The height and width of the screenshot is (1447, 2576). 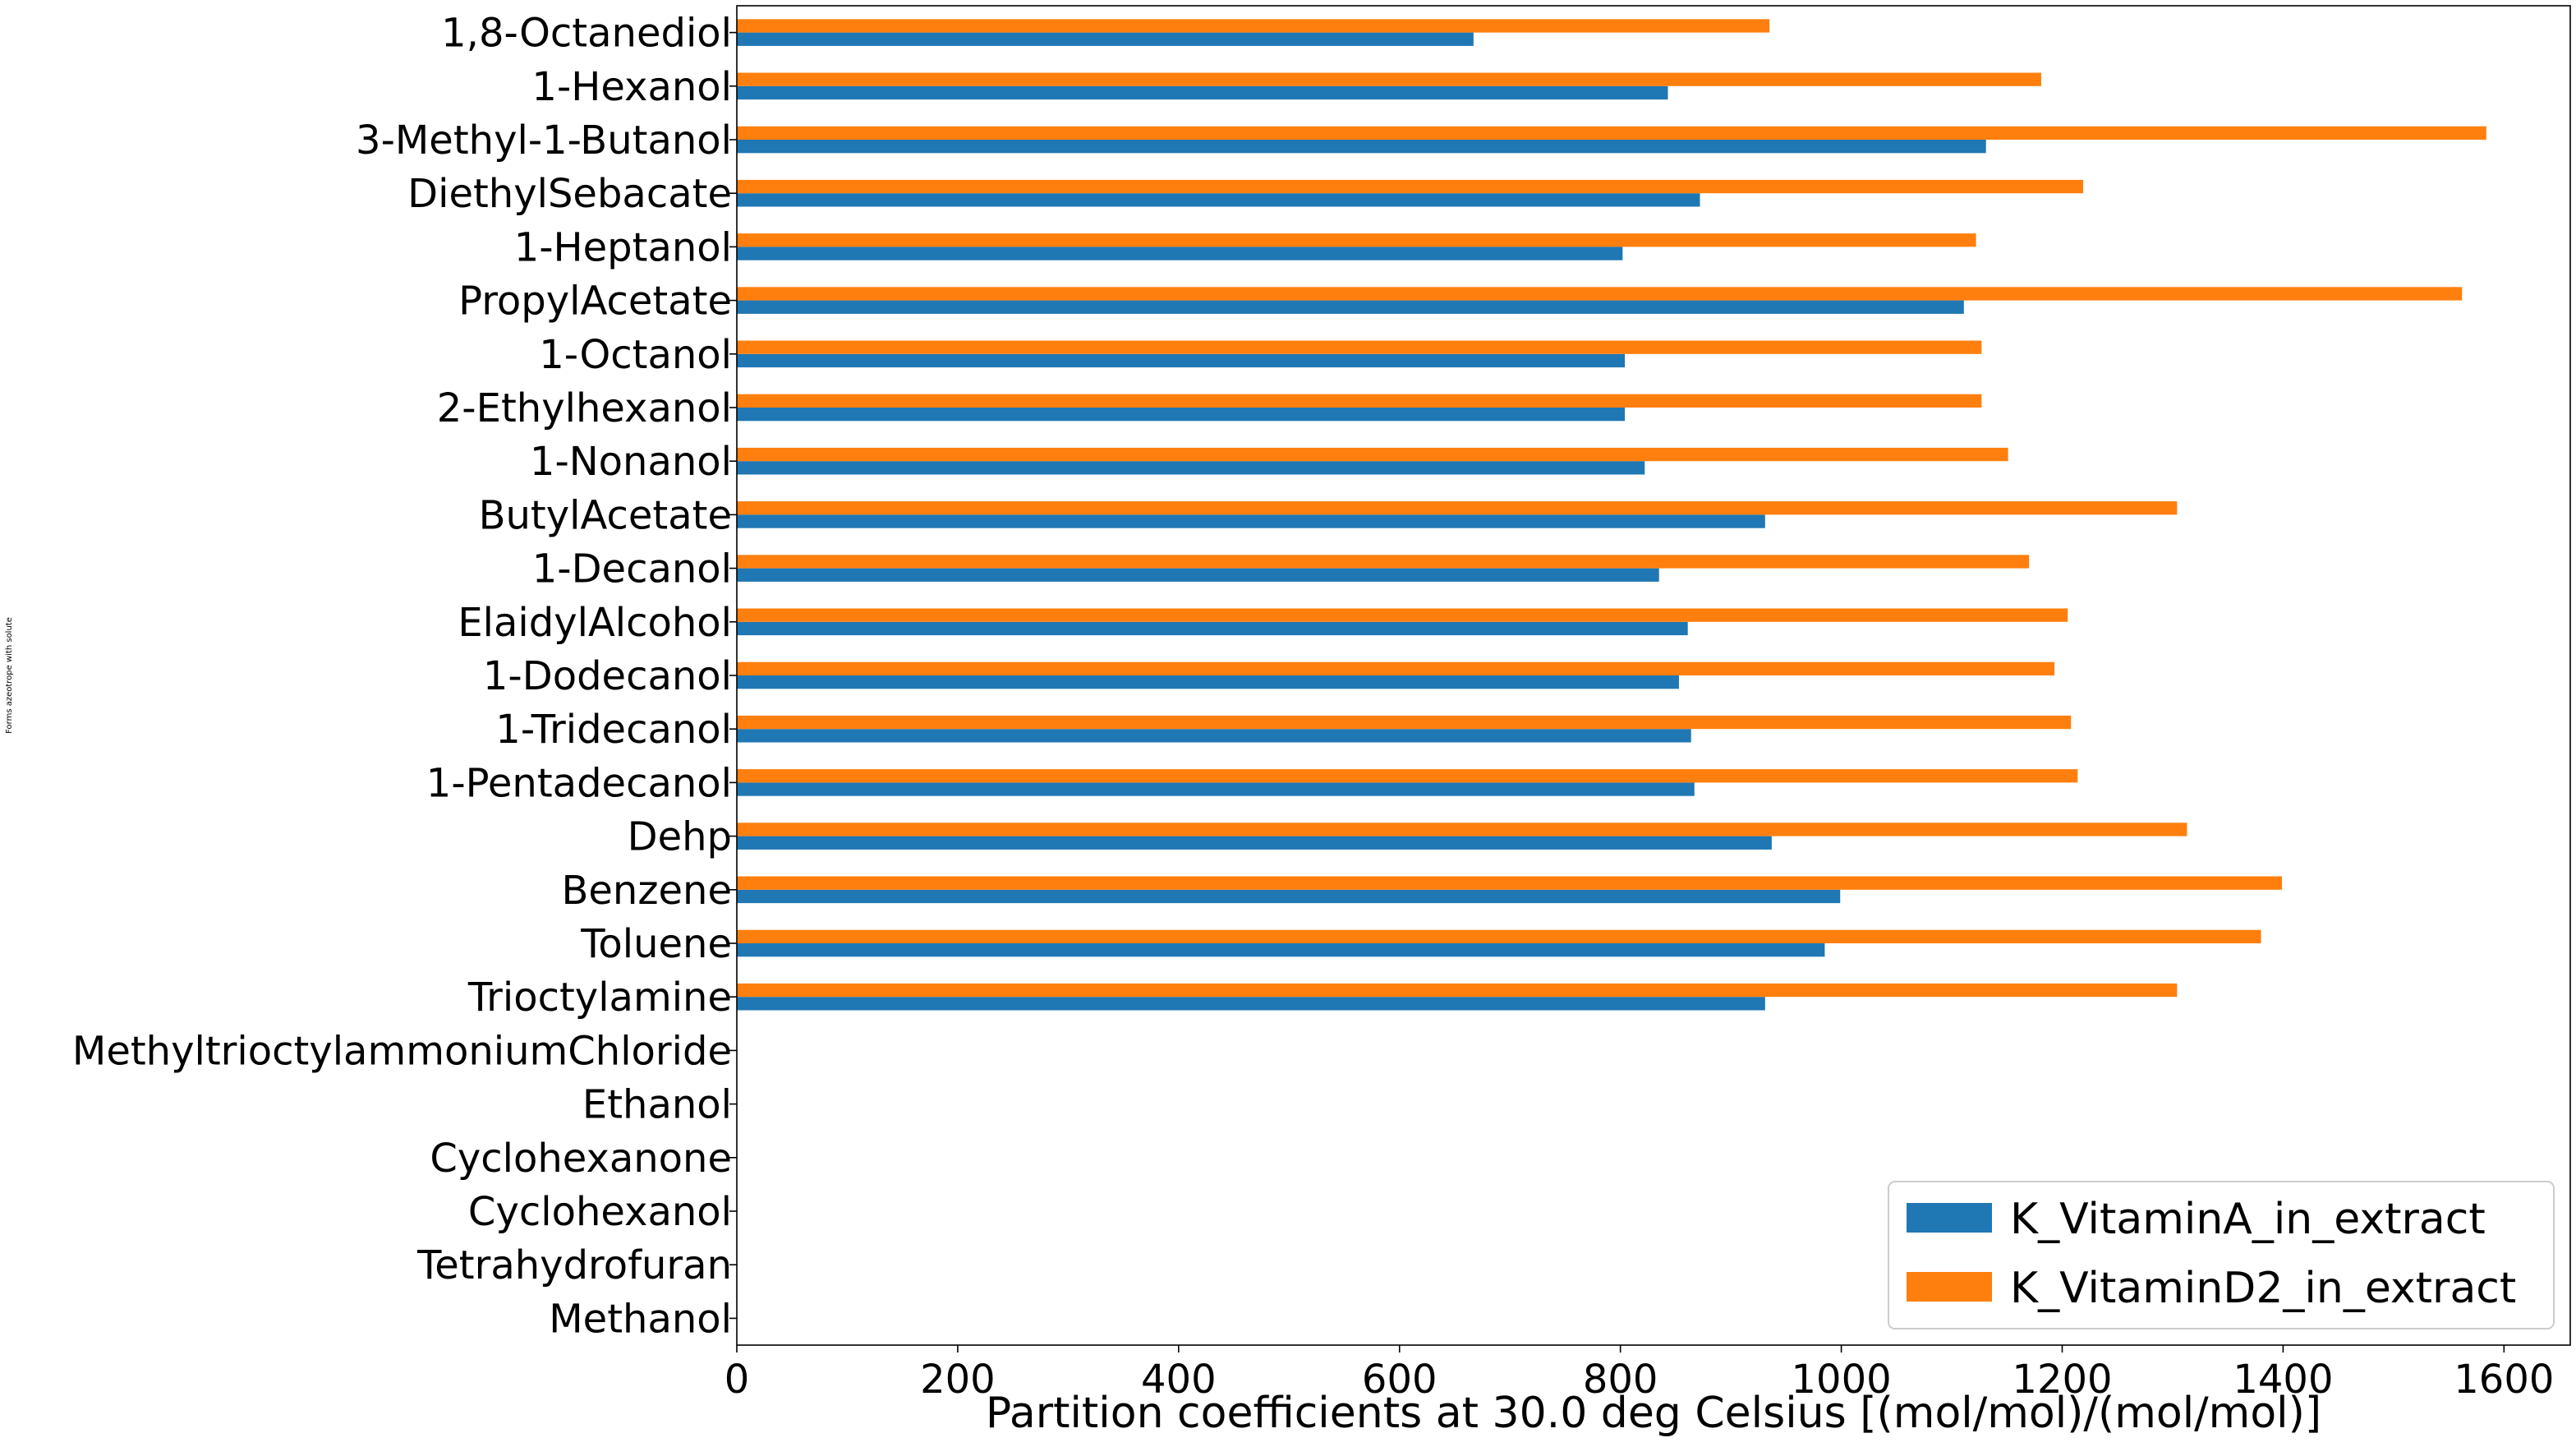 What do you see at coordinates (605, 515) in the screenshot?
I see `y-tick-label: ButylAcetate` at bounding box center [605, 515].